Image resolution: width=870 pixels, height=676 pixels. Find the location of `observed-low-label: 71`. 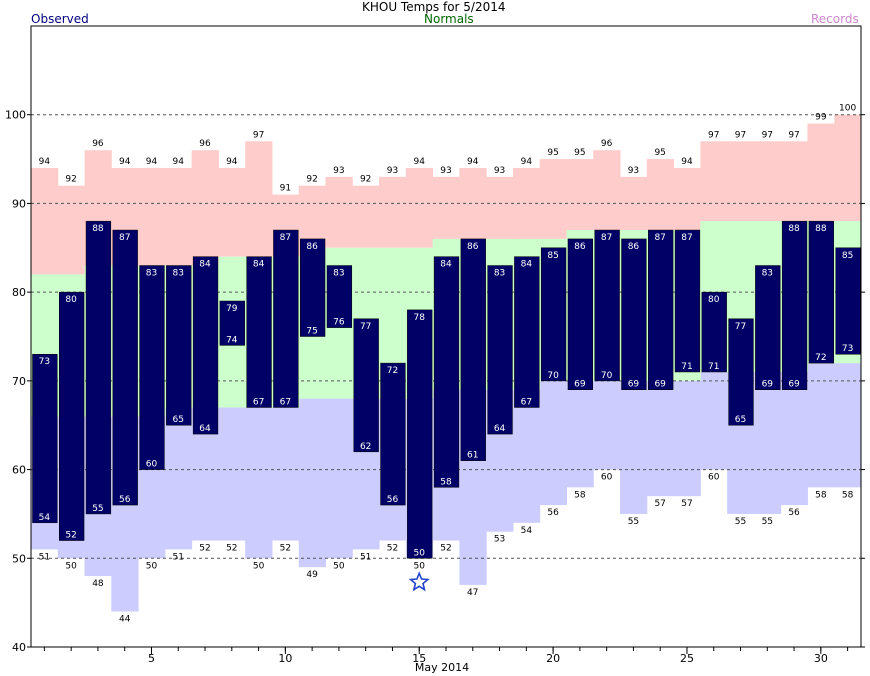

observed-low-label: 71 is located at coordinates (686, 367).